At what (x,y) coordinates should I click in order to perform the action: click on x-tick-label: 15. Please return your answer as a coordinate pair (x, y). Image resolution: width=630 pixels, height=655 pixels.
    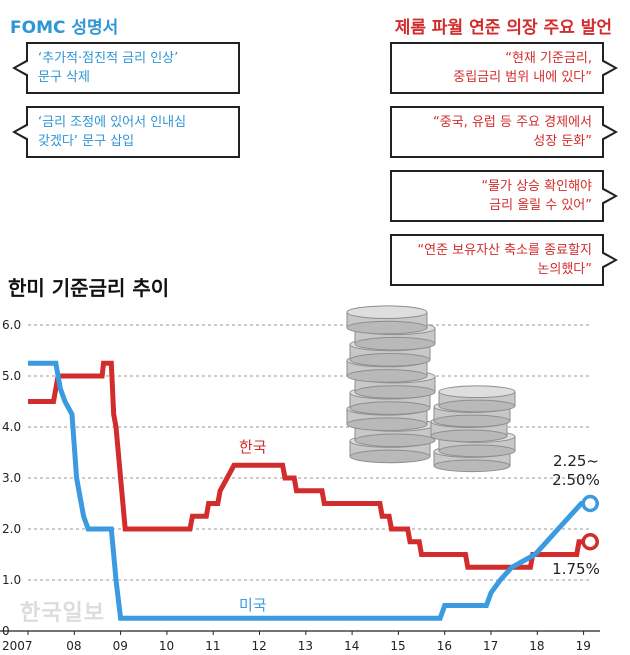
    Looking at the image, I should click on (397, 646).